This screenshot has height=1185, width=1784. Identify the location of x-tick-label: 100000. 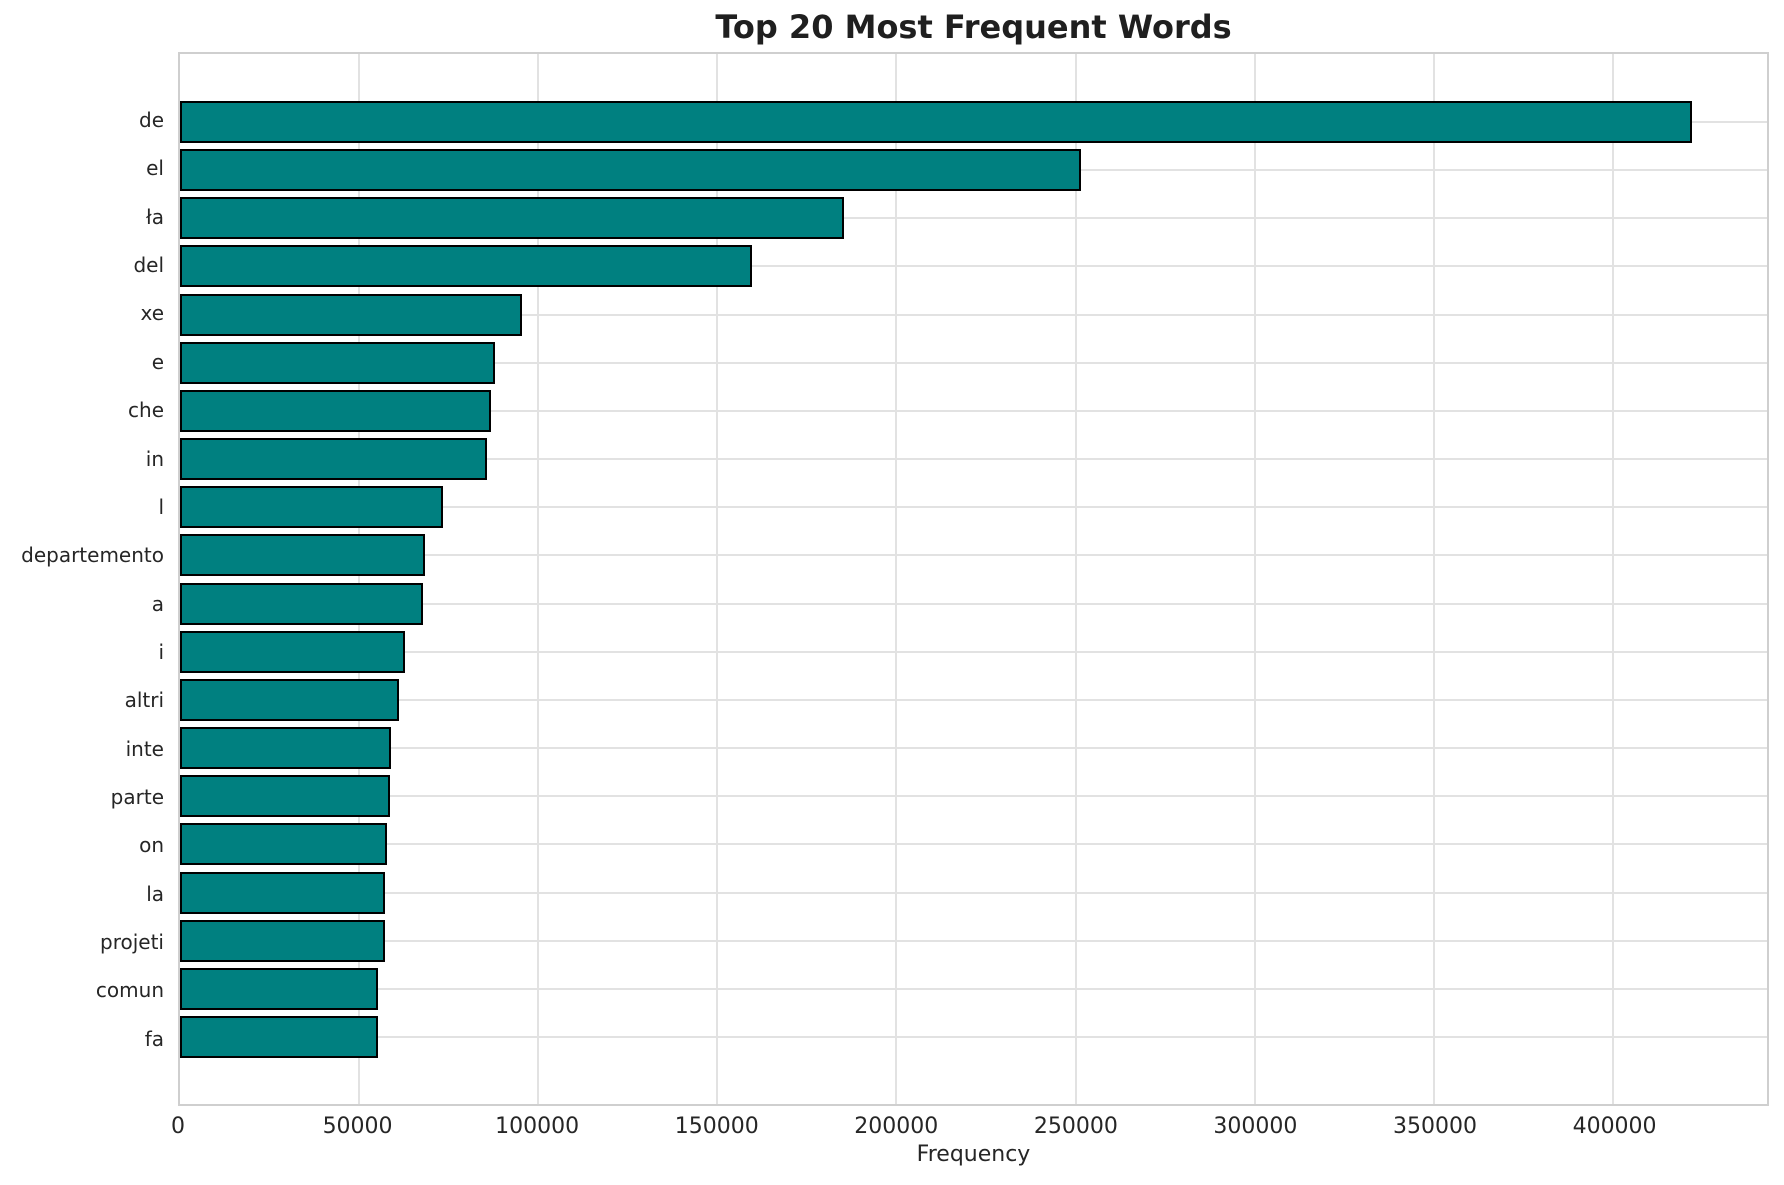
(537, 1126).